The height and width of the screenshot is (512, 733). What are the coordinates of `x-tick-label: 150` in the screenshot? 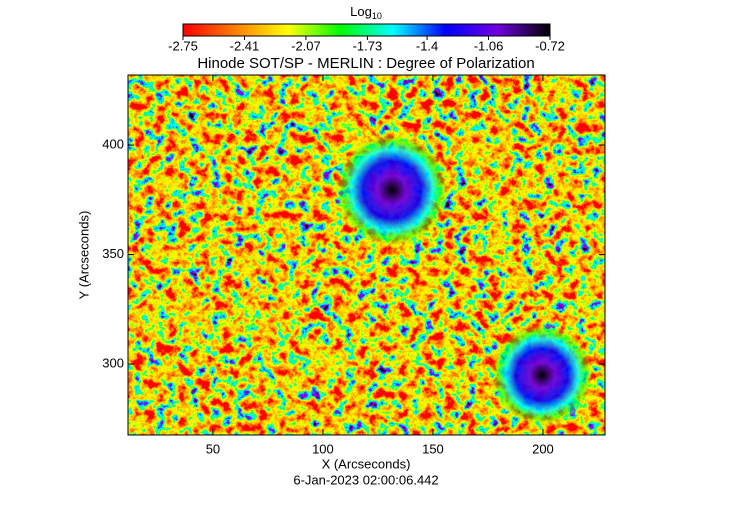 It's located at (433, 448).